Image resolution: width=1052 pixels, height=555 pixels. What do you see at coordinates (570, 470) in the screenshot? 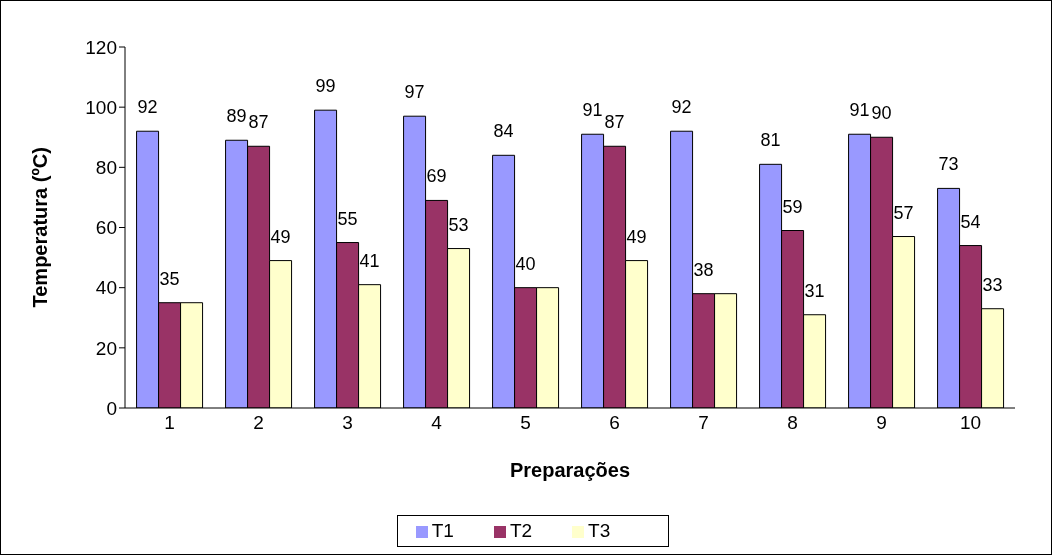
I see `x-axis-title: Preparações` at bounding box center [570, 470].